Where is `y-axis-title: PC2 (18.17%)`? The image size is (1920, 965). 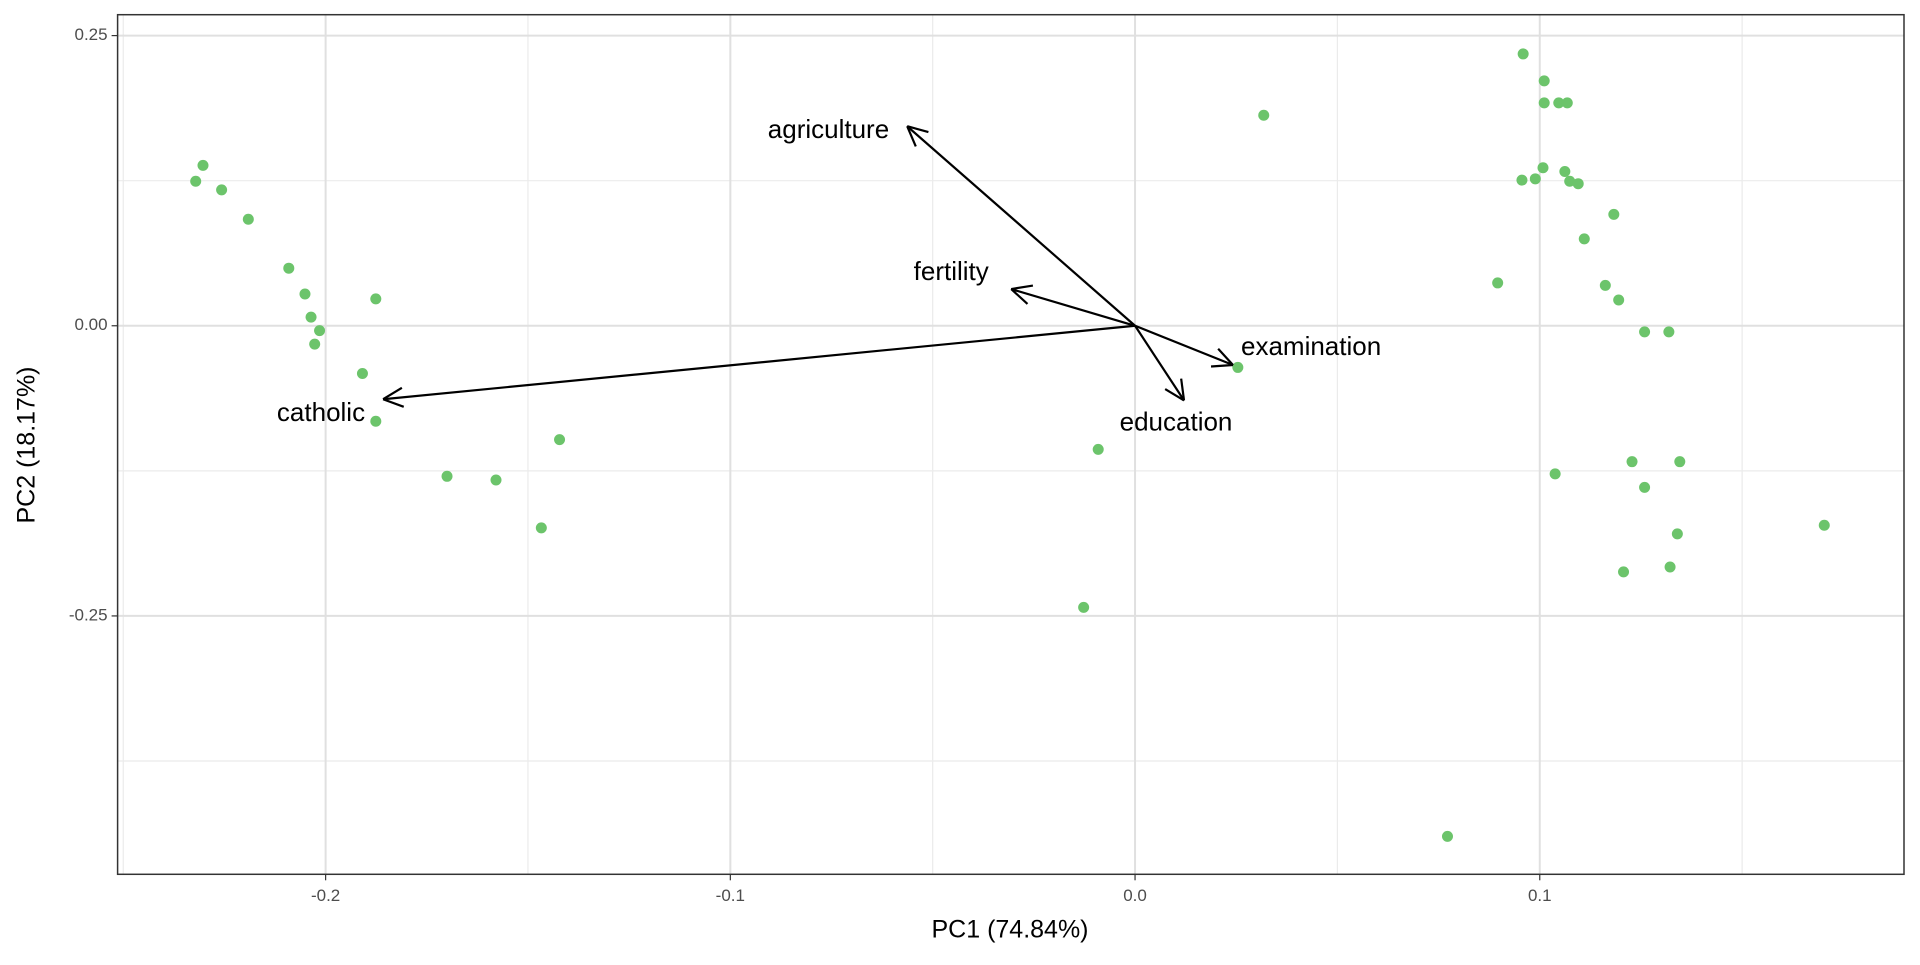
y-axis-title: PC2 (18.17%) is located at coordinates (27, 444).